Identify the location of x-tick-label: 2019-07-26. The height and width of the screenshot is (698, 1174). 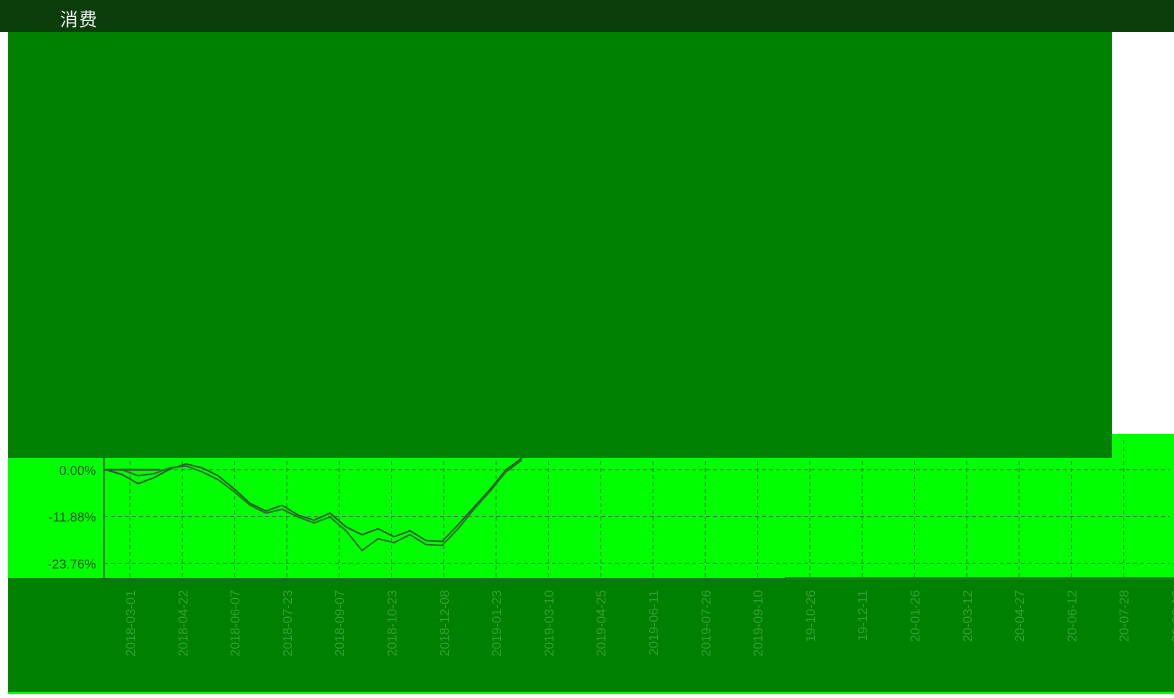
(705, 623).